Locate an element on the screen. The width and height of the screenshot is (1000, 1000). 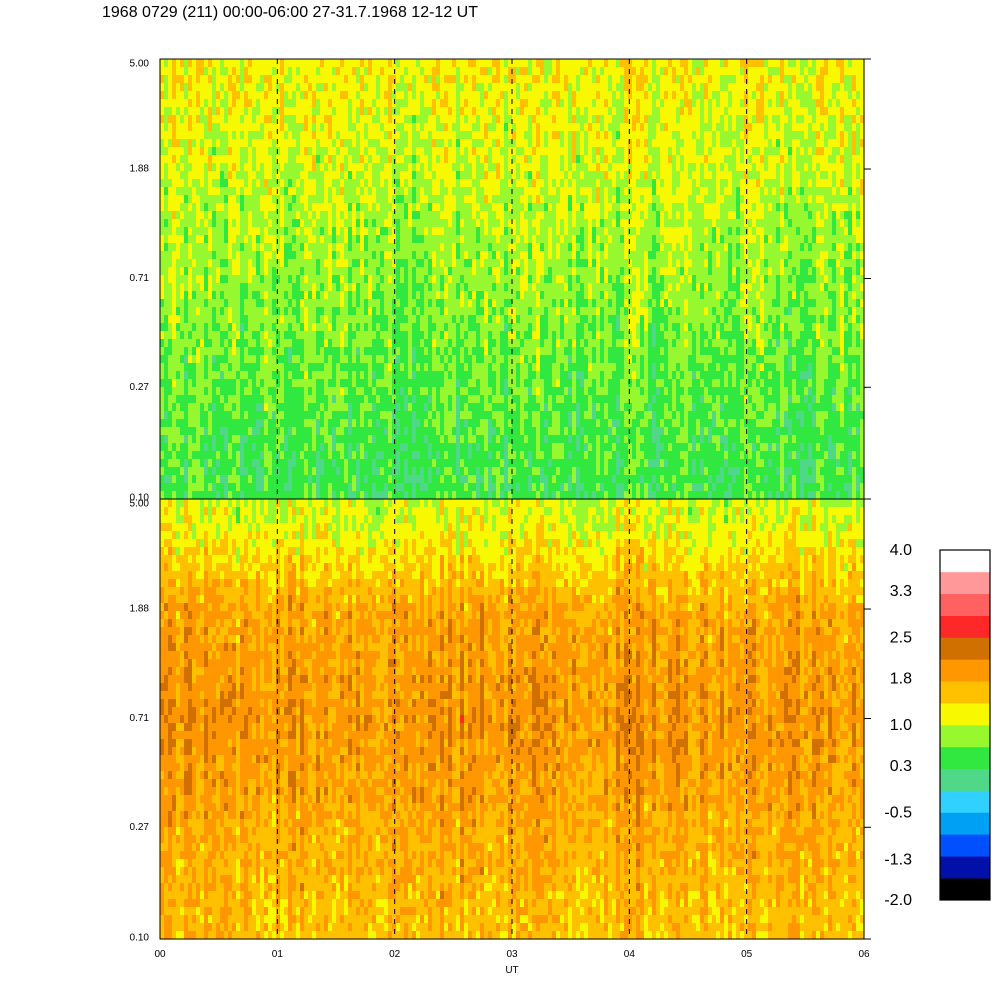
x-tick-label: 02 is located at coordinates (395, 954).